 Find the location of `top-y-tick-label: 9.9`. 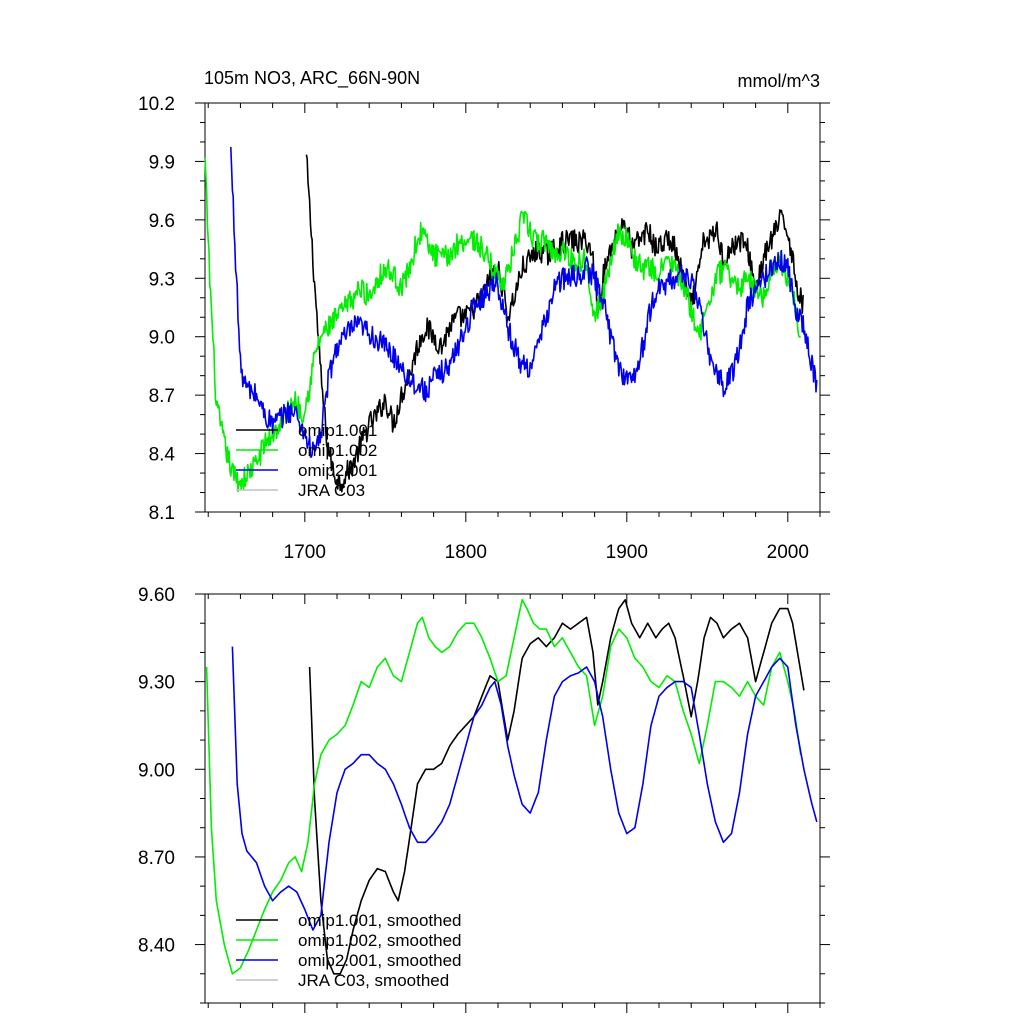

top-y-tick-label: 9.9 is located at coordinates (162, 162).